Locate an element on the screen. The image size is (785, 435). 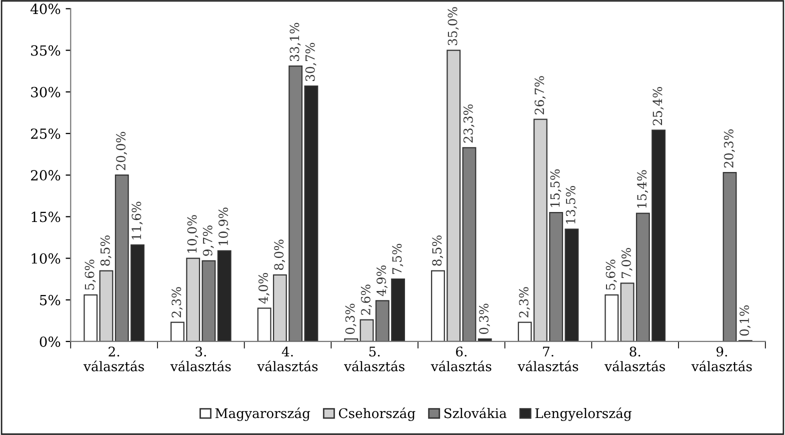
data-label: 13,5% is located at coordinates (571, 205).